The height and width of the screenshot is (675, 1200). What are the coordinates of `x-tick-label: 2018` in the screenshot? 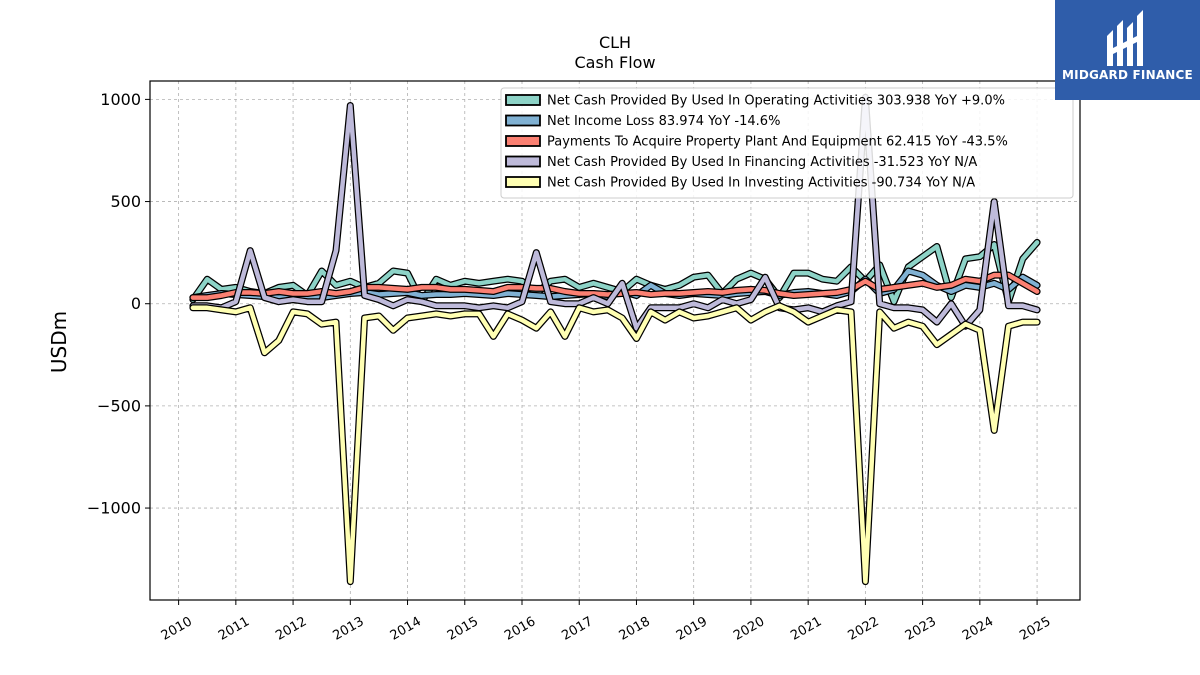 It's located at (635, 629).